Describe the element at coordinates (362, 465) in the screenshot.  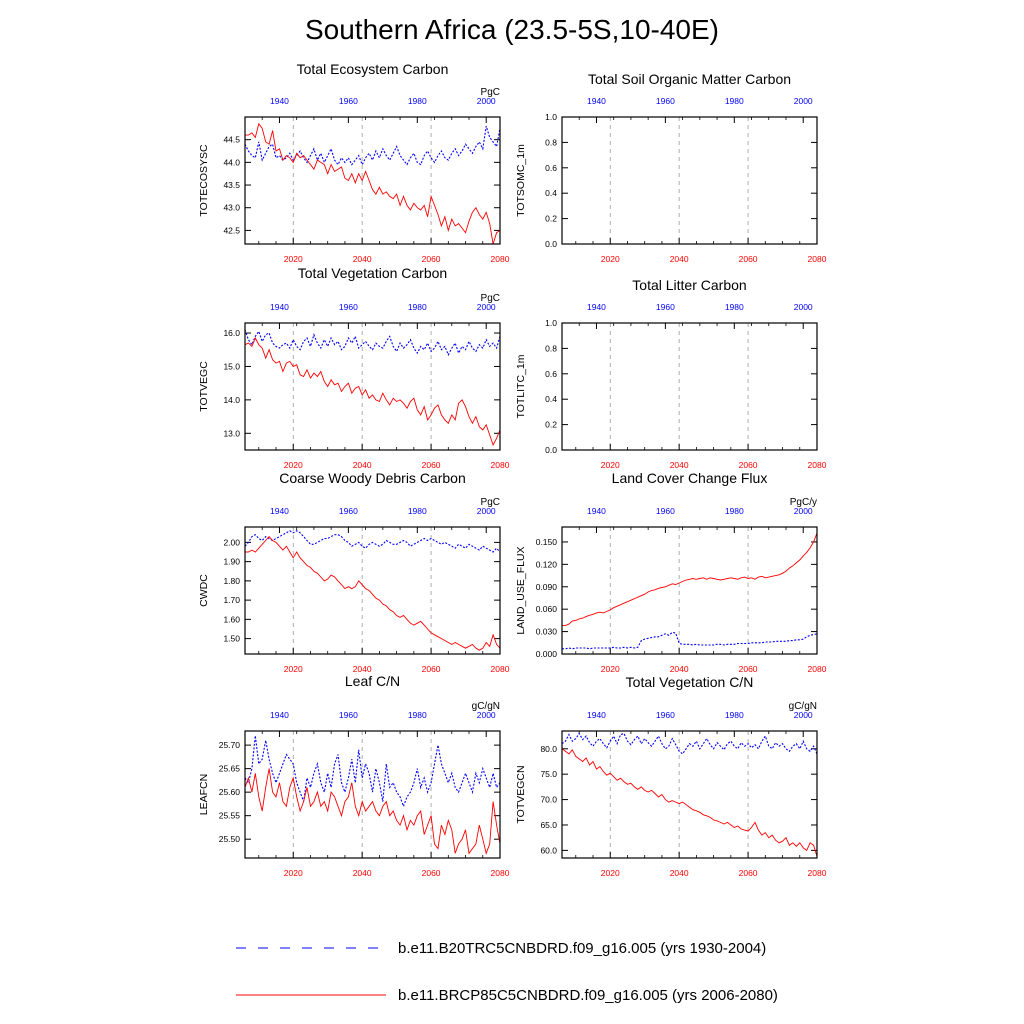
I see `x-tick-label-bottom-totvegc: 2040` at that location.